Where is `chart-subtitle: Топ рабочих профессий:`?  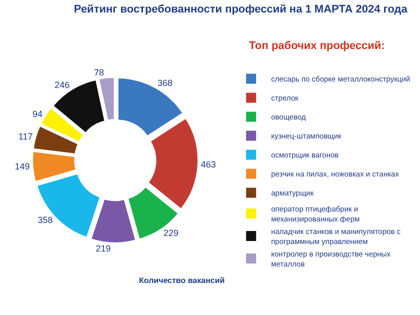
chart-subtitle: Топ рабочих профессий: is located at coordinates (317, 46).